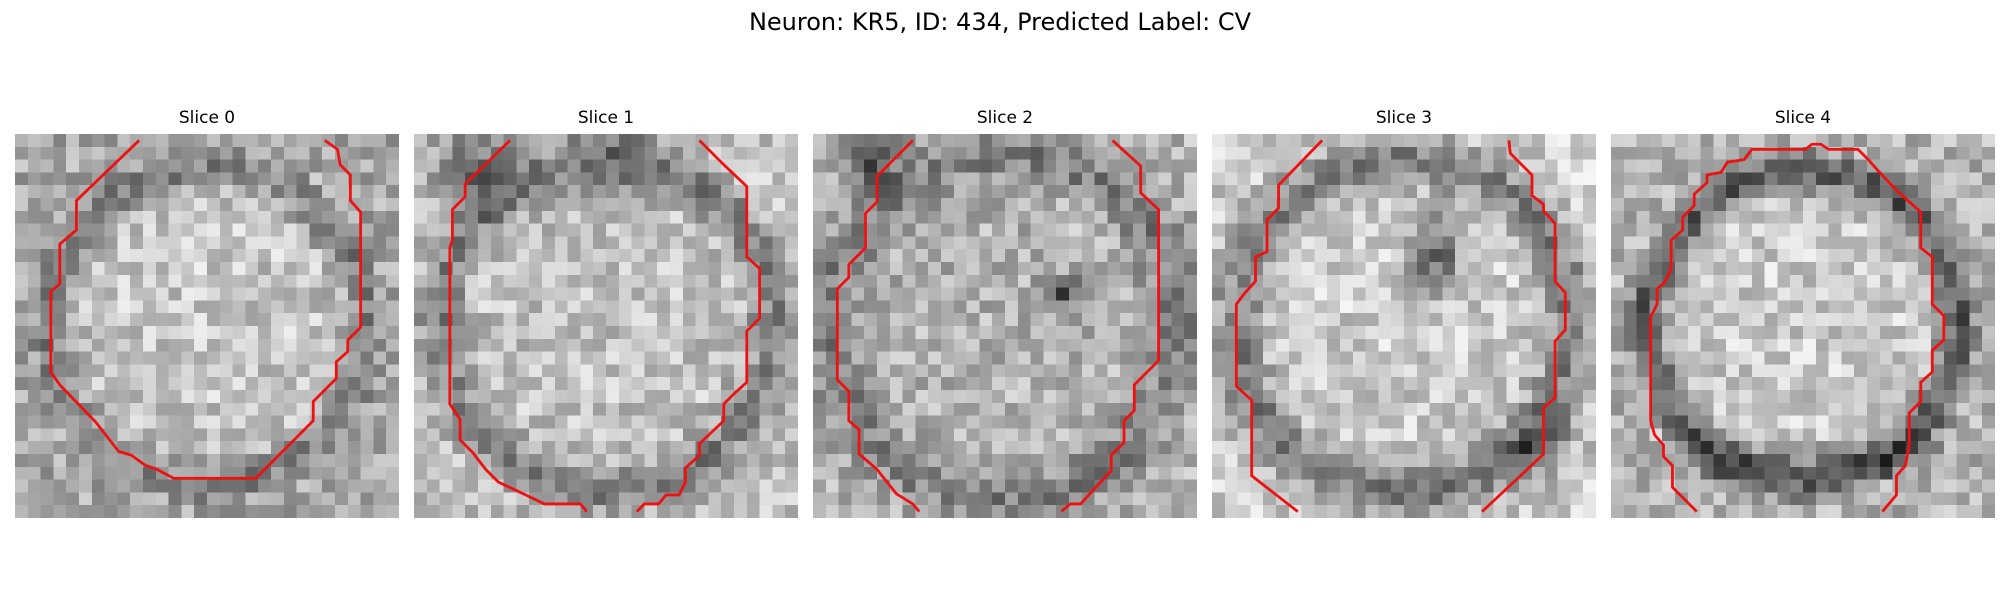  Describe the element at coordinates (1110, 326) in the screenshot. I see `contour-line-2-right` at that location.